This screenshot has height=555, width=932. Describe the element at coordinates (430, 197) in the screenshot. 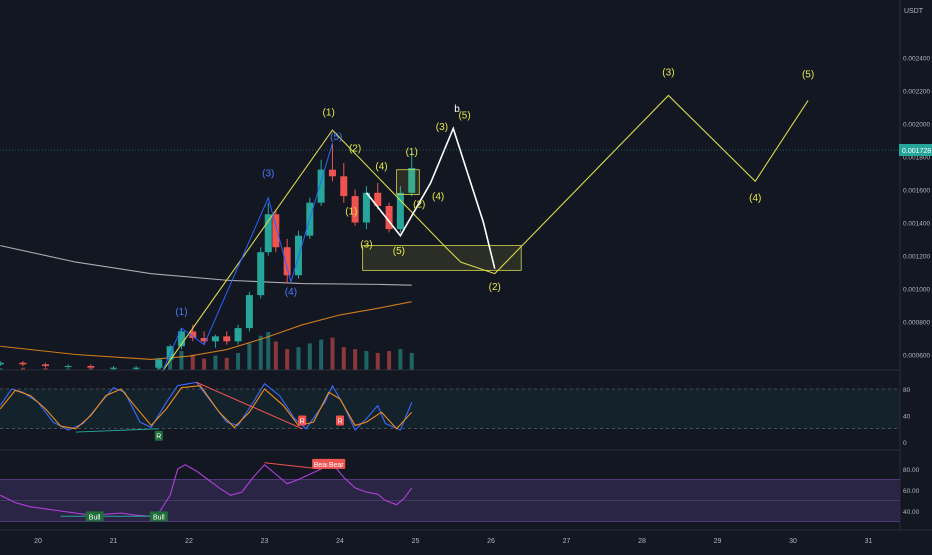

I see `white-wave-projection` at that location.